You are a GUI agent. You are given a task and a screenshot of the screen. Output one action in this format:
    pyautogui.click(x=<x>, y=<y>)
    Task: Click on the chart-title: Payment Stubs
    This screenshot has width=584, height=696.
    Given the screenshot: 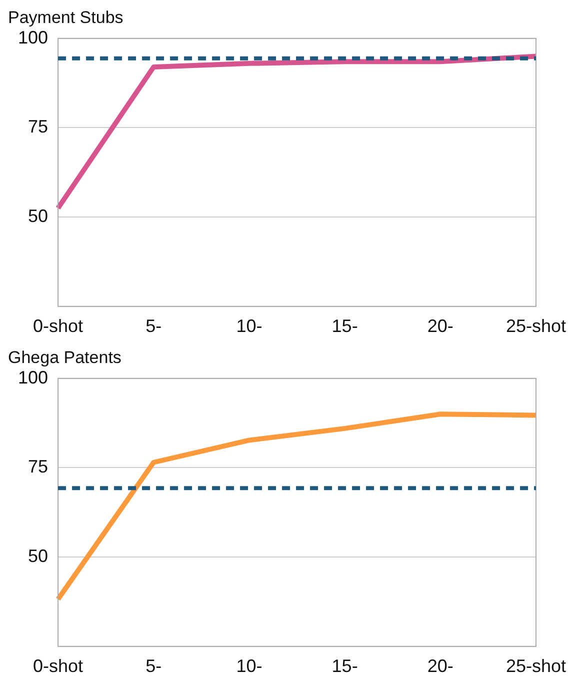 What is the action you would take?
    pyautogui.click(x=66, y=17)
    